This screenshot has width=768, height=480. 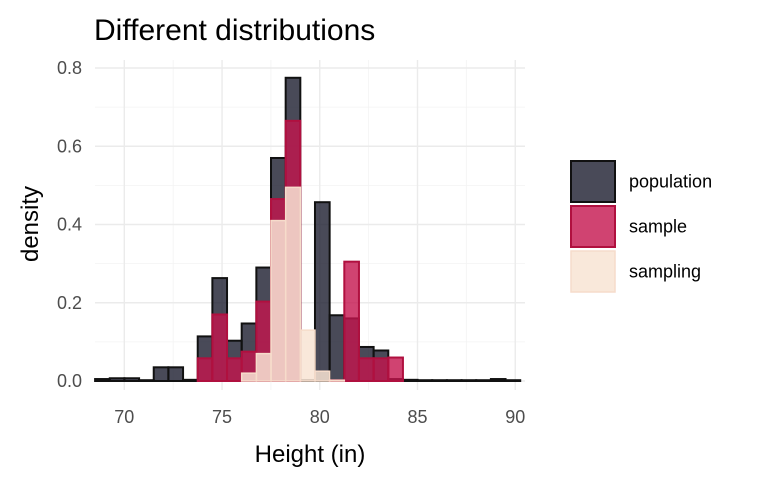 What do you see at coordinates (593, 181) in the screenshot?
I see `legend-key-population` at bounding box center [593, 181].